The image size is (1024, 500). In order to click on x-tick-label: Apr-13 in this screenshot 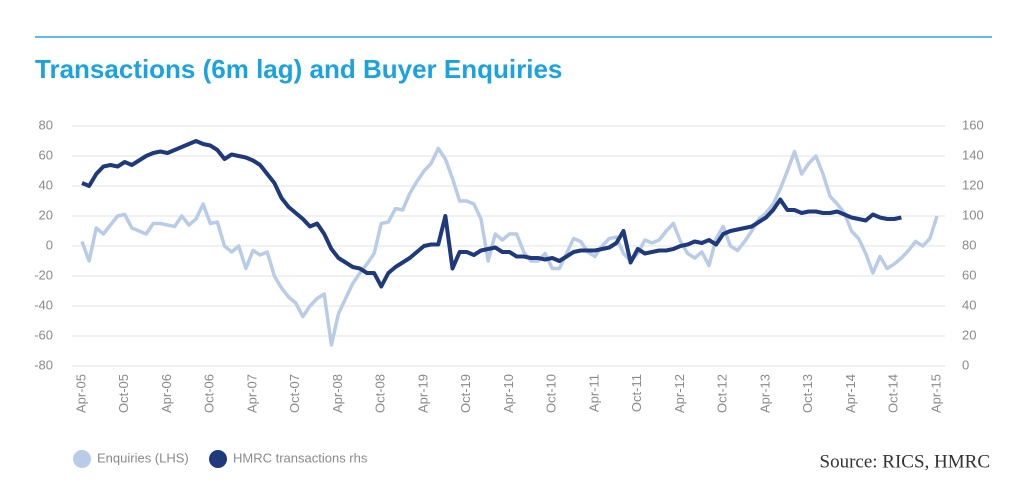, I will do `click(764, 393)`.